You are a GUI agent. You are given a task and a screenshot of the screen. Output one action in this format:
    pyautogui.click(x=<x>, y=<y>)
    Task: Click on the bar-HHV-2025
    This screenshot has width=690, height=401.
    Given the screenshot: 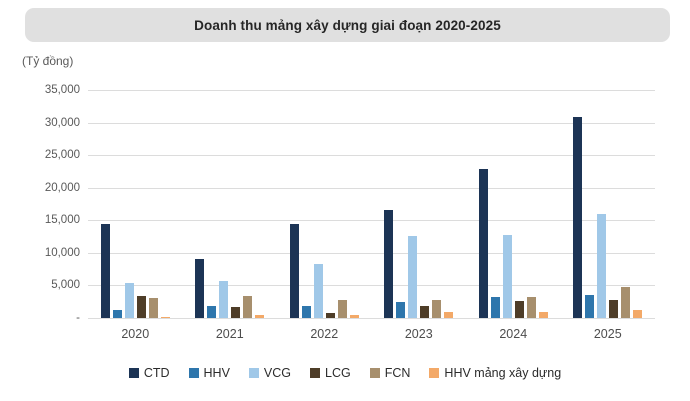 What is the action you would take?
    pyautogui.click(x=590, y=306)
    